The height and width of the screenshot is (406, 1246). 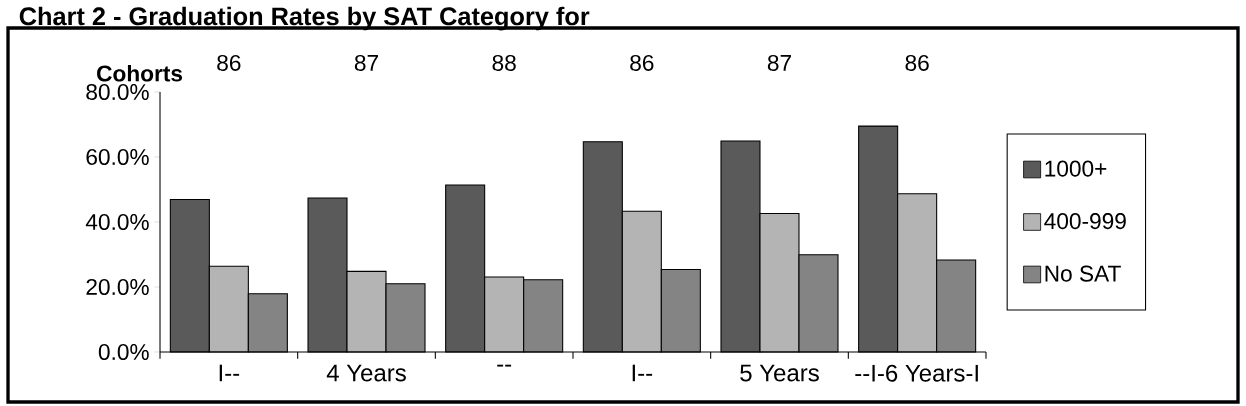 I want to click on y-tick-label: 20.0%, so click(x=117, y=287).